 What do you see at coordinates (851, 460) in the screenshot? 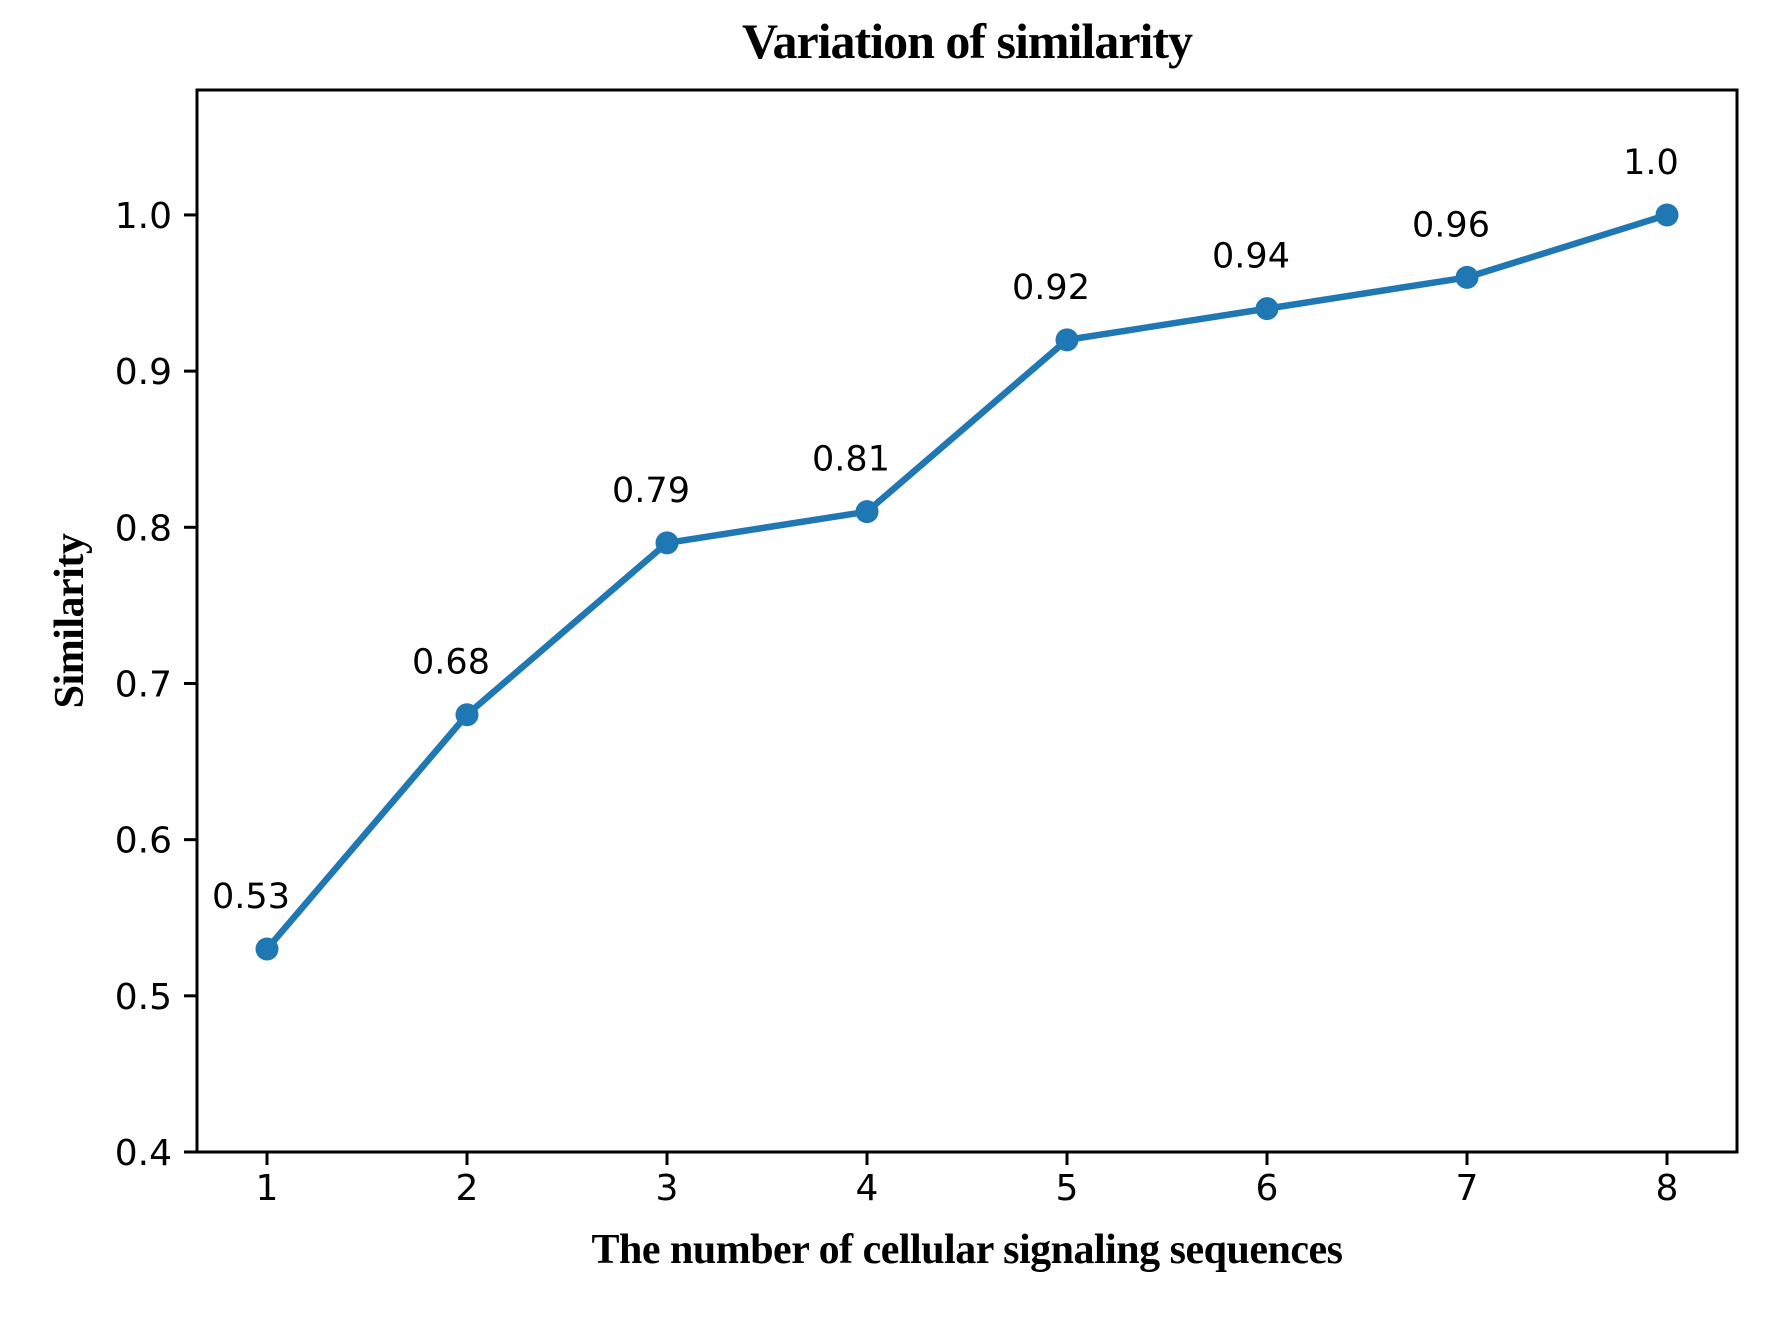
I see `point-value-label: 0.81` at bounding box center [851, 460].